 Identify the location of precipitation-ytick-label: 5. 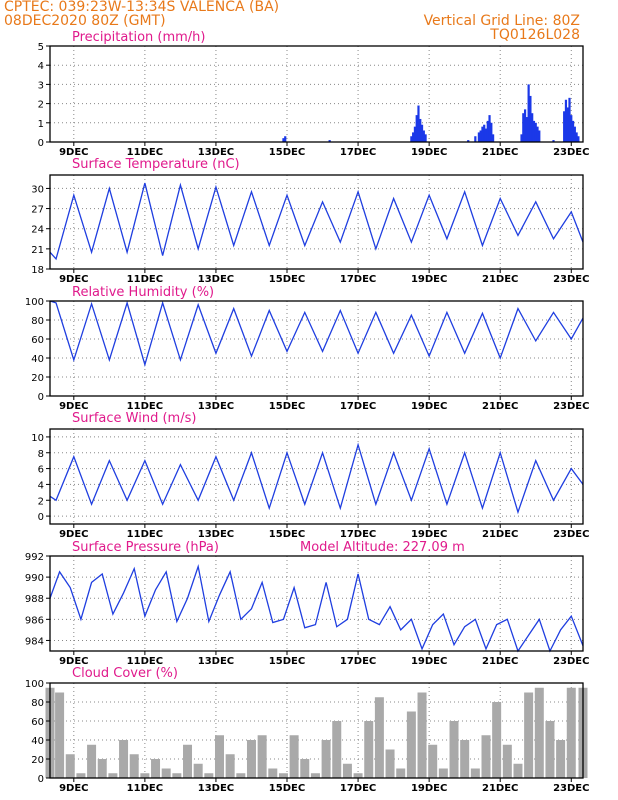
(41, 47).